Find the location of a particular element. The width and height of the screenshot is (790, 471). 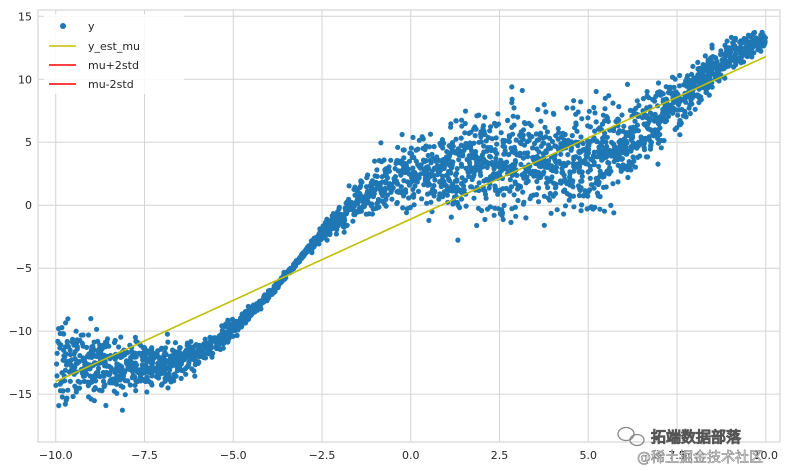

y-tick-label: −15 is located at coordinates (20, 394).